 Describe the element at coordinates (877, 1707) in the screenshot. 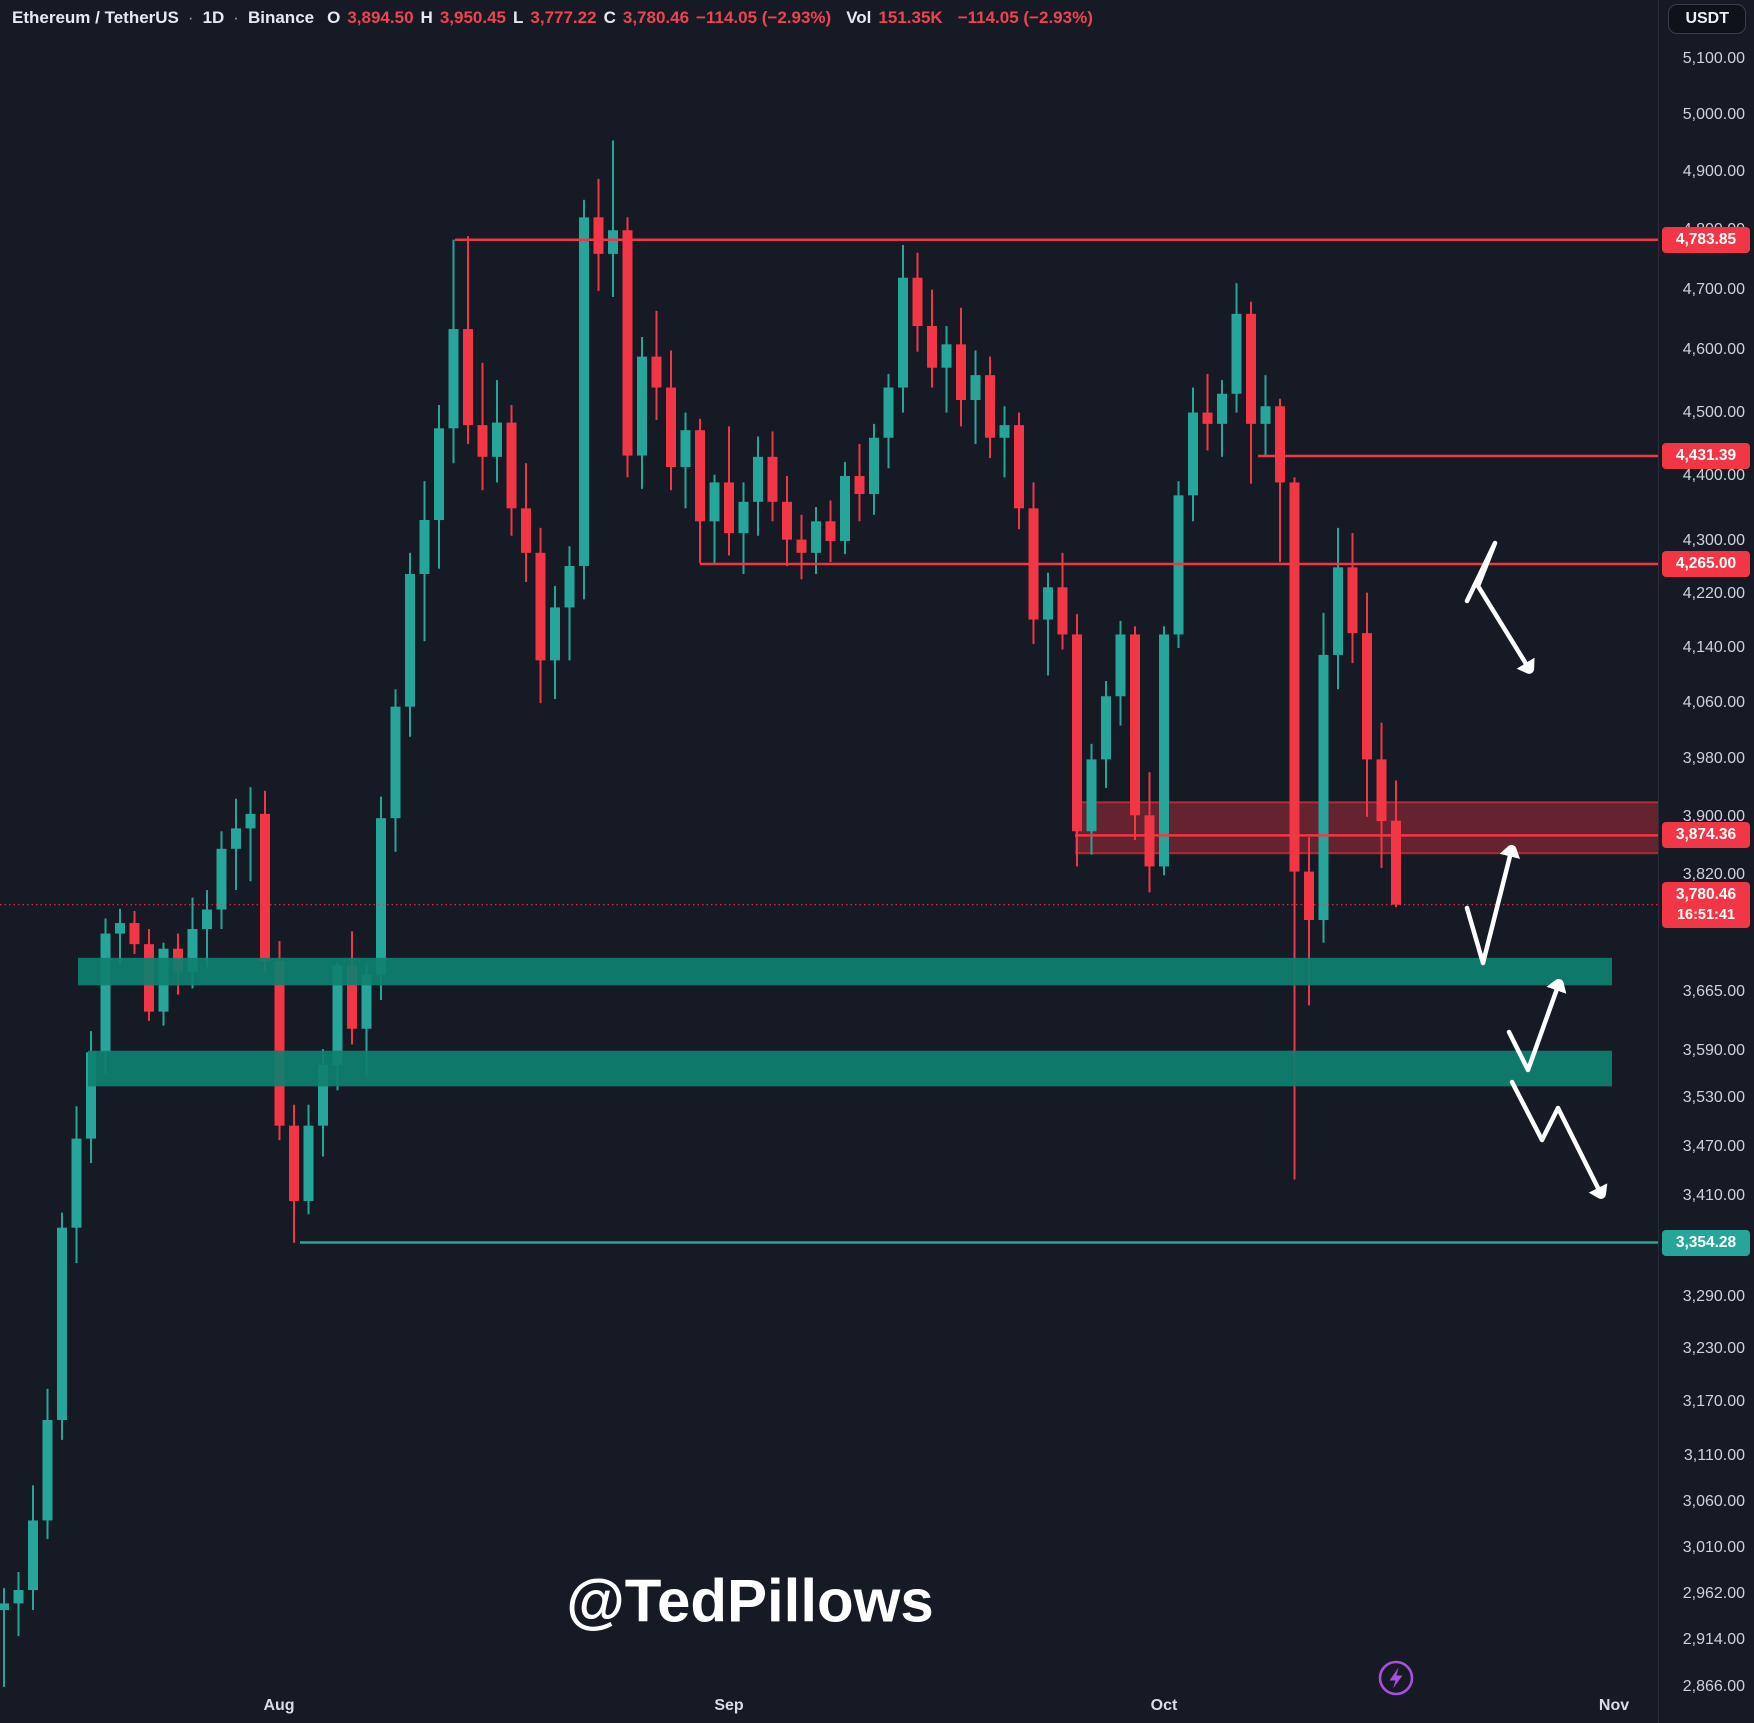

I see `time-axis: Aug Sep Oct Nov` at that location.